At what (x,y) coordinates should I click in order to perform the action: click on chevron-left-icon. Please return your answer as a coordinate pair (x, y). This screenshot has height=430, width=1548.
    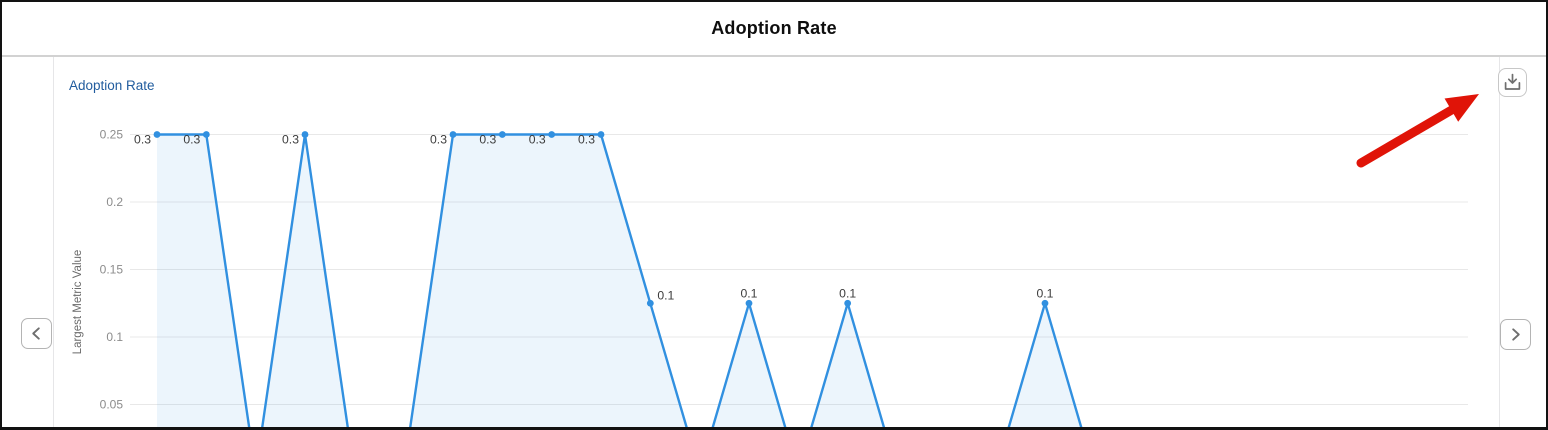
    Looking at the image, I should click on (36, 333).